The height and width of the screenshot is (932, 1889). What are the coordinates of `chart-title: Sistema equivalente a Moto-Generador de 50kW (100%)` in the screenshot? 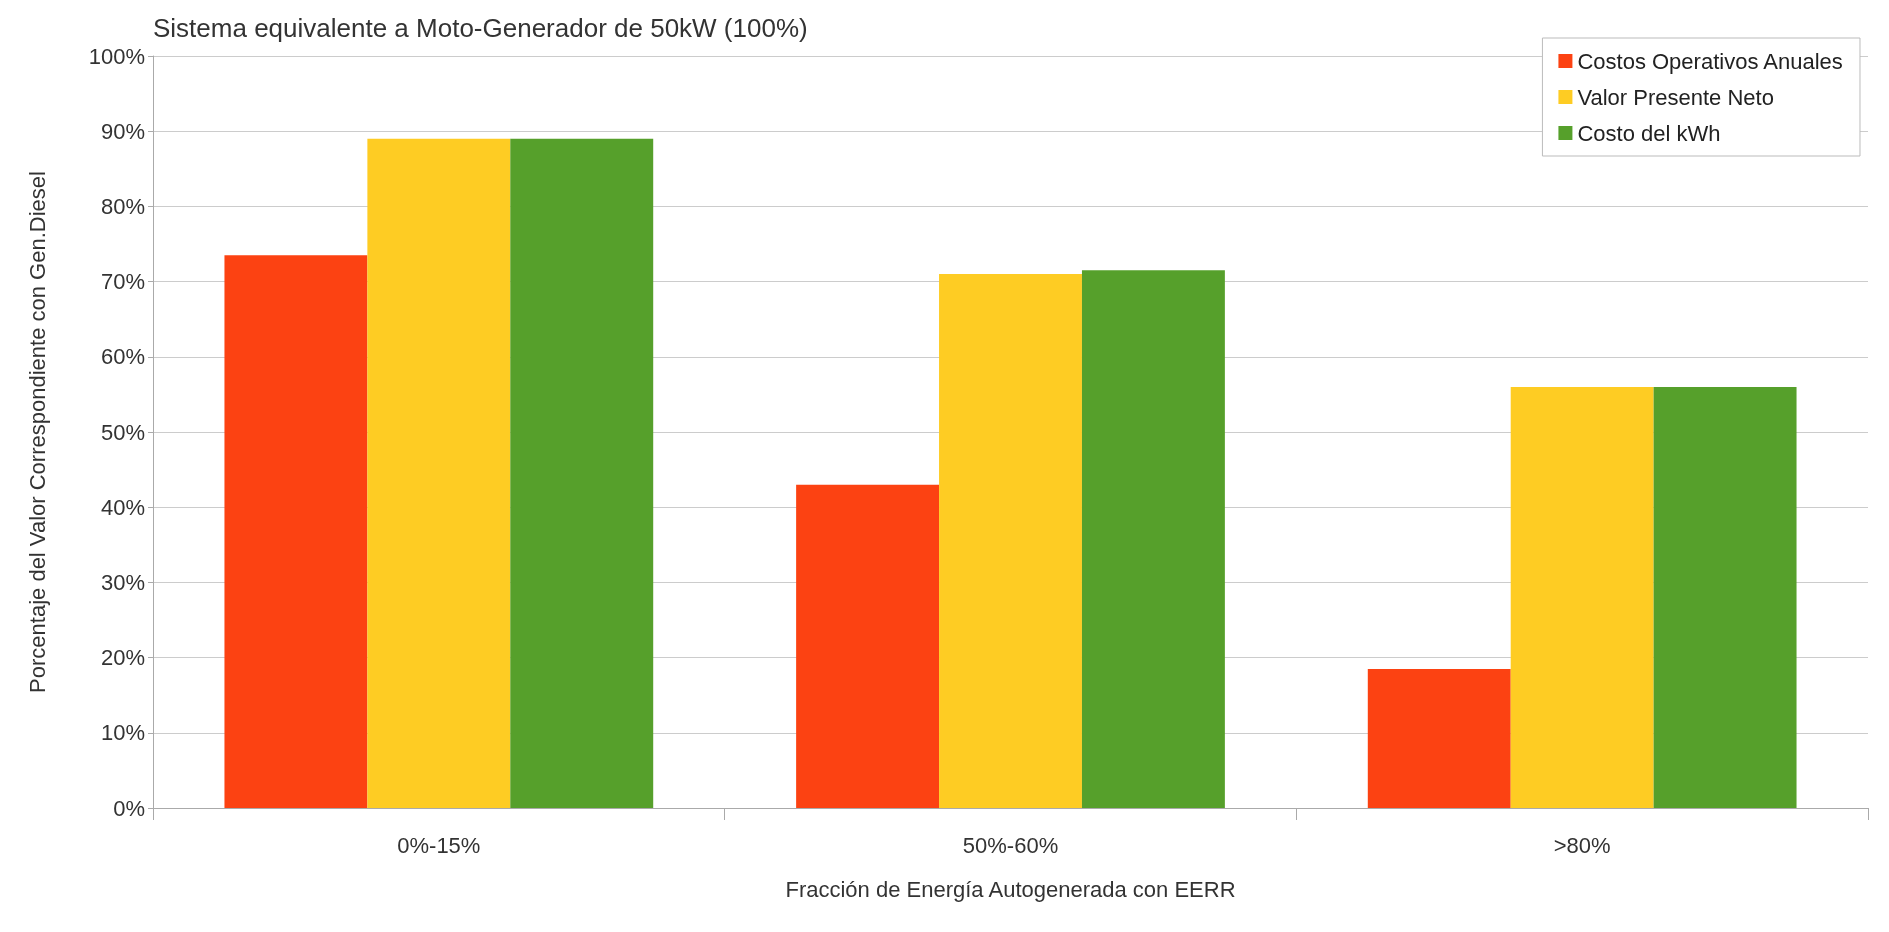 It's located at (480, 28).